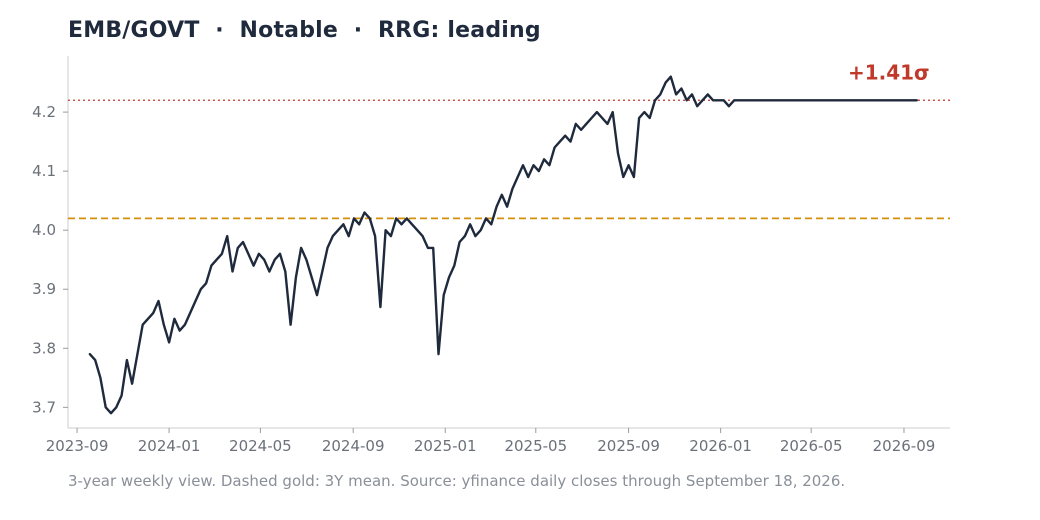 This screenshot has height=520, width=1040. Describe the element at coordinates (260, 446) in the screenshot. I see `x-tick-label: 2024-05` at that location.